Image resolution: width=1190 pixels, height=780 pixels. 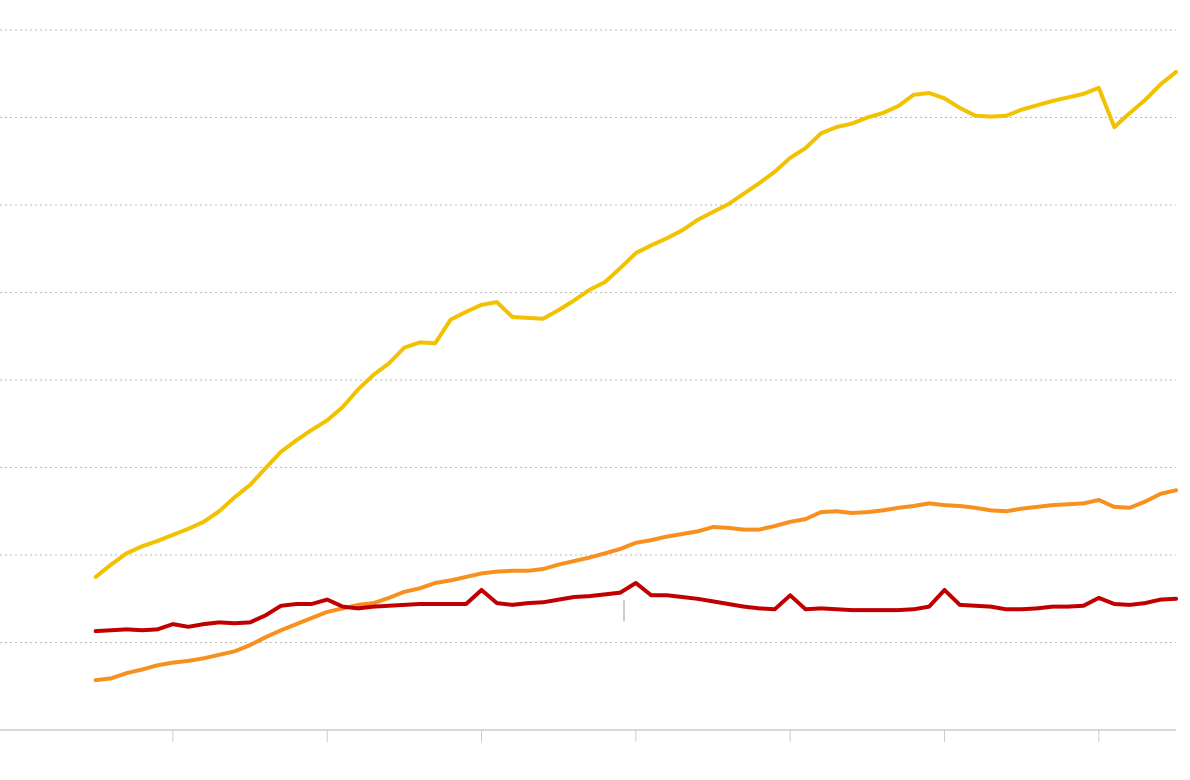 What do you see at coordinates (635, 607) in the screenshot?
I see `line-series` at bounding box center [635, 607].